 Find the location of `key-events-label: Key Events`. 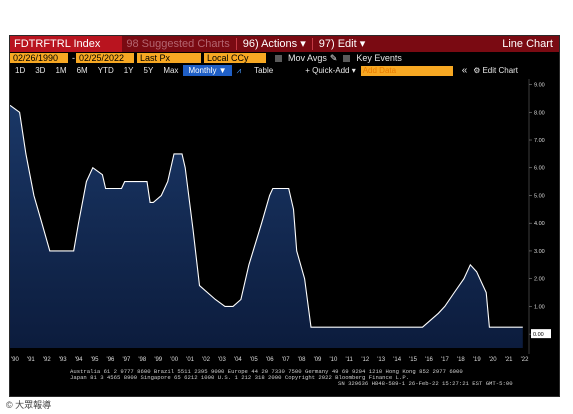

key-events-label: Key Events is located at coordinates (379, 58).